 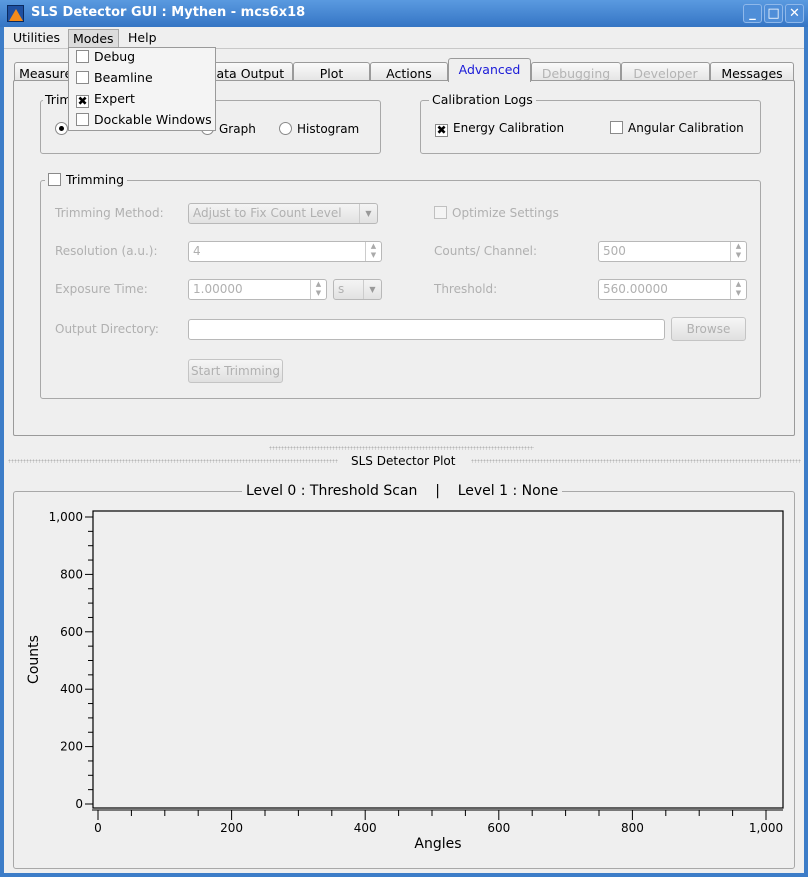 I want to click on energy-calibration-checkbox: ✖ Energy Calibration, so click(x=500, y=129).